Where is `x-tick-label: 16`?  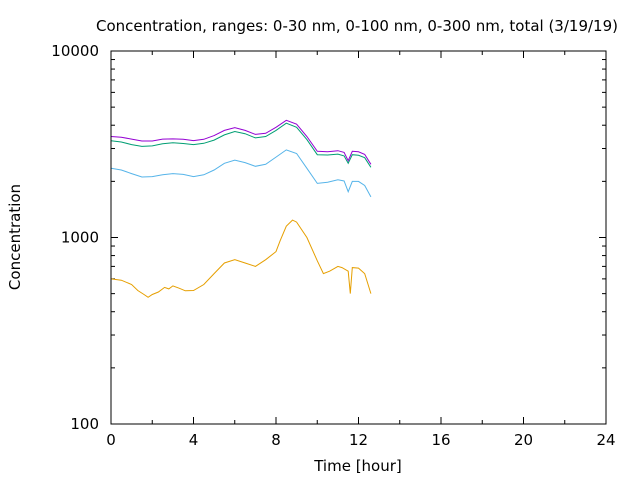 x-tick-label: 16 is located at coordinates (440, 440).